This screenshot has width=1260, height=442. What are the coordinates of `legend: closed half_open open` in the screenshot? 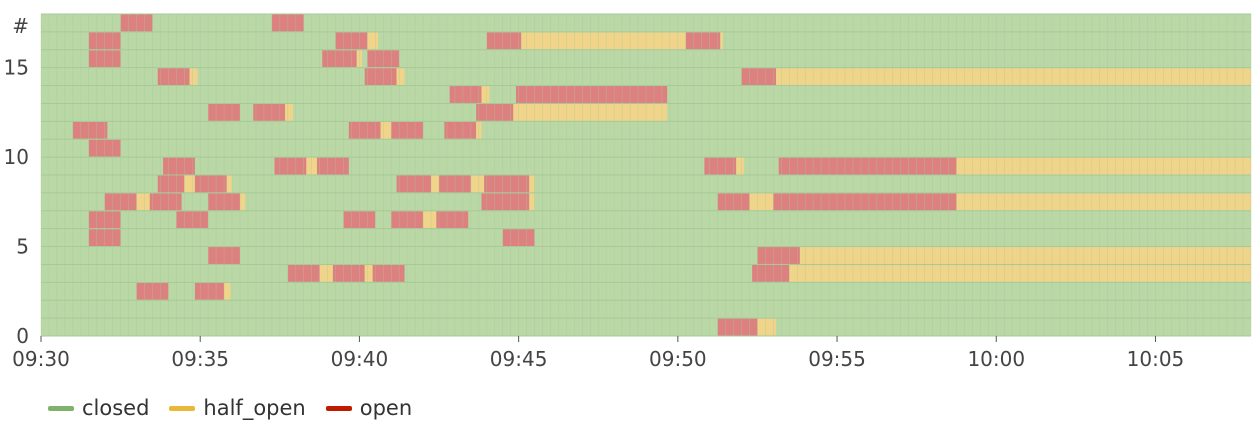 It's located at (230, 408).